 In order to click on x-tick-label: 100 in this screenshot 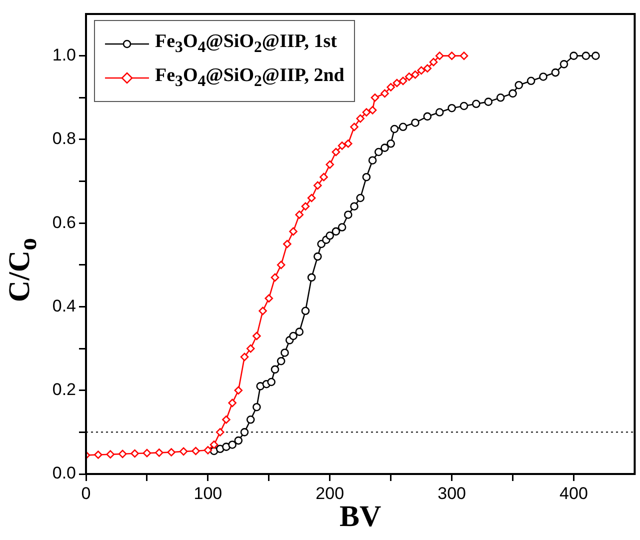, I will do `click(208, 493)`.